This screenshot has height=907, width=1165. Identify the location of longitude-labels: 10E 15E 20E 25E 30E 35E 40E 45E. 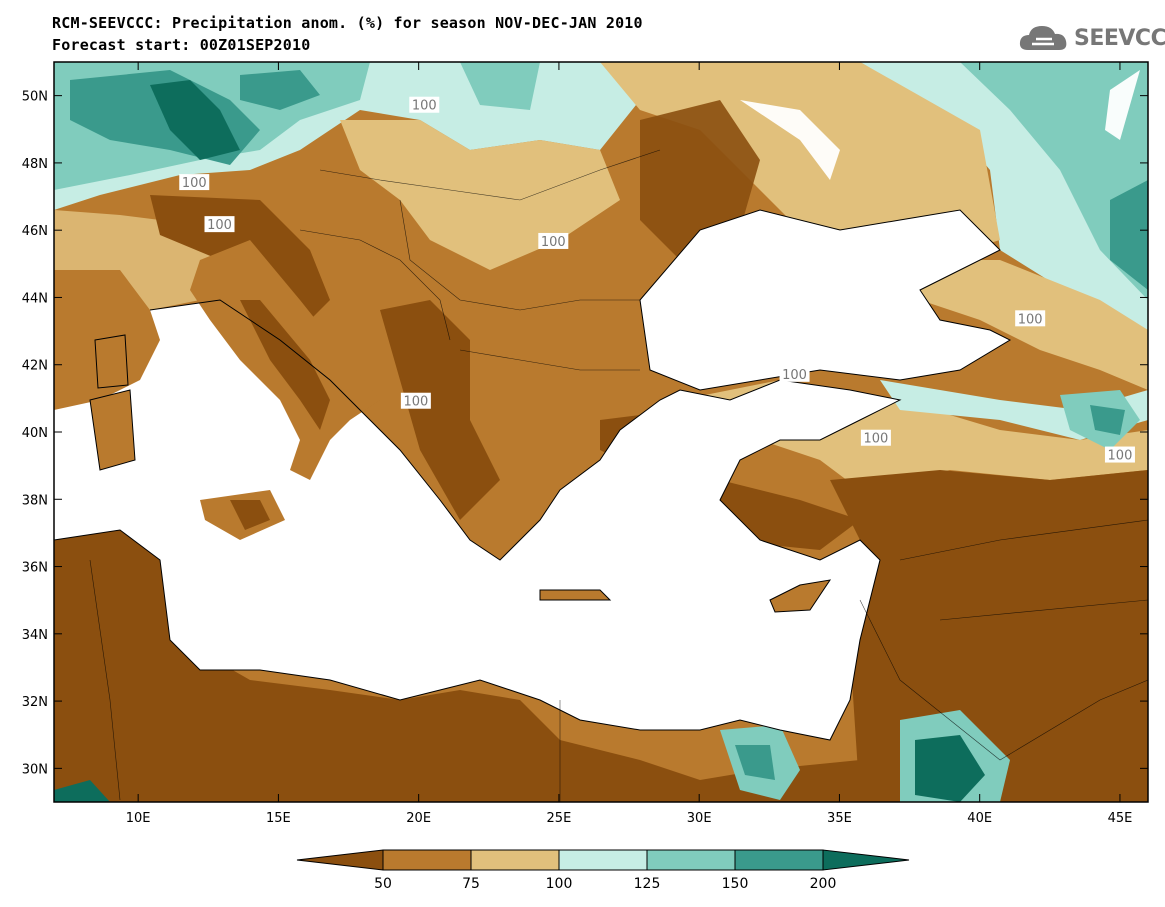
(629, 818).